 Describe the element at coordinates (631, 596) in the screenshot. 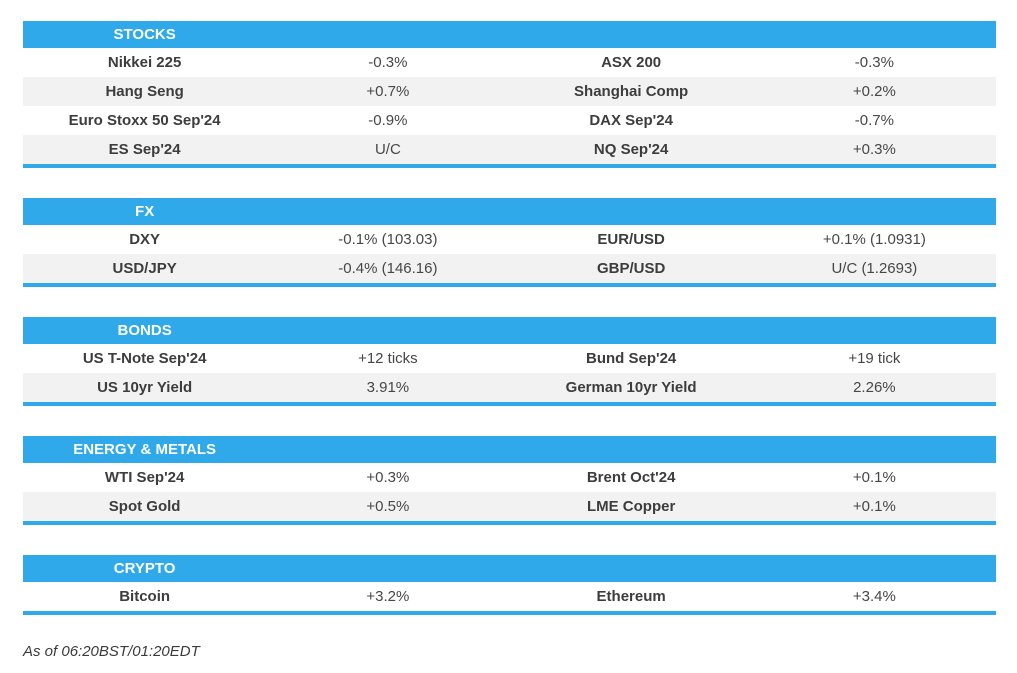

I see `instrument-label: Ethereum` at that location.